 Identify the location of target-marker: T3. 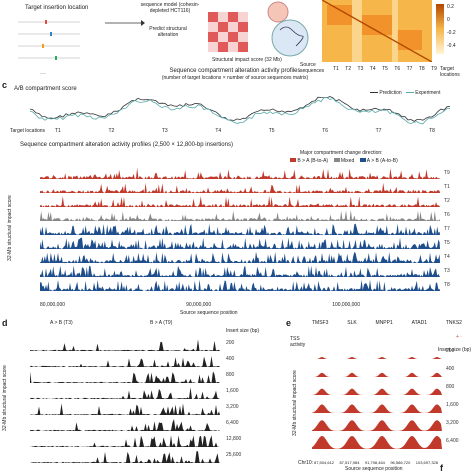
(164, 131).